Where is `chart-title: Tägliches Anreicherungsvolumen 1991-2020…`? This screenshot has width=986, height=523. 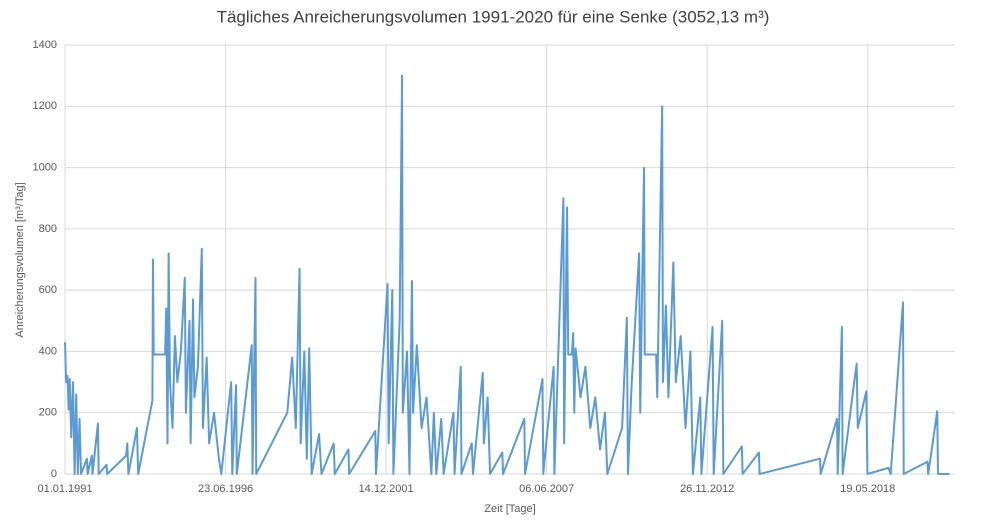
chart-title: Tägliches Anreicherungsvolumen 1991-2020… is located at coordinates (493, 16).